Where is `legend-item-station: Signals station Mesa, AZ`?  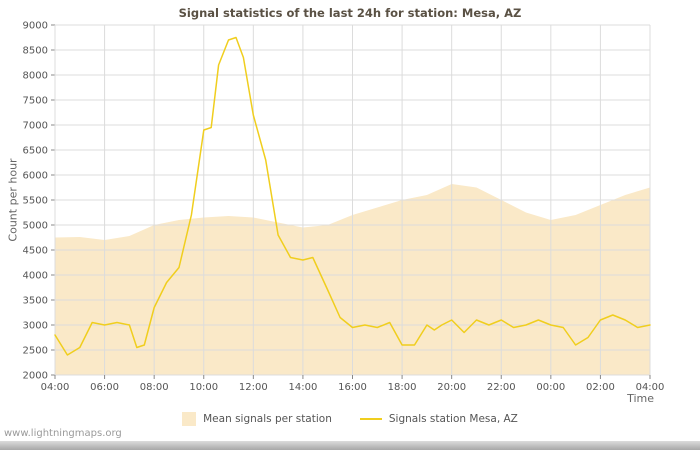
legend-item-station: Signals station Mesa, AZ is located at coordinates (438, 419).